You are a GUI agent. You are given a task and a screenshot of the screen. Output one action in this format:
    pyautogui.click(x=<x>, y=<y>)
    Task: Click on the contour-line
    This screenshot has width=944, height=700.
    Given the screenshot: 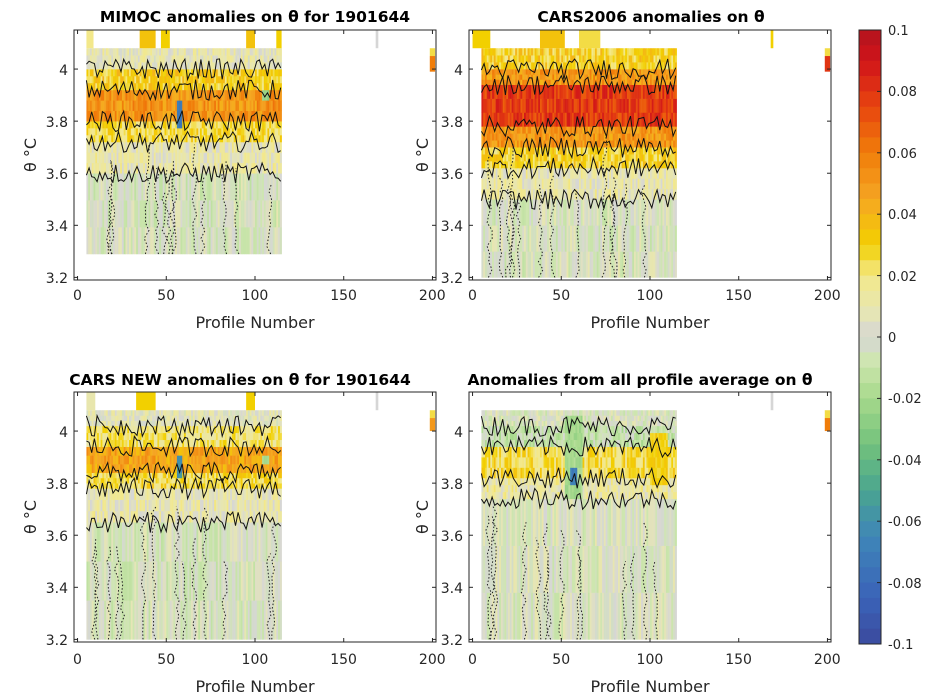 What is the action you would take?
    pyautogui.click(x=164, y=223)
    